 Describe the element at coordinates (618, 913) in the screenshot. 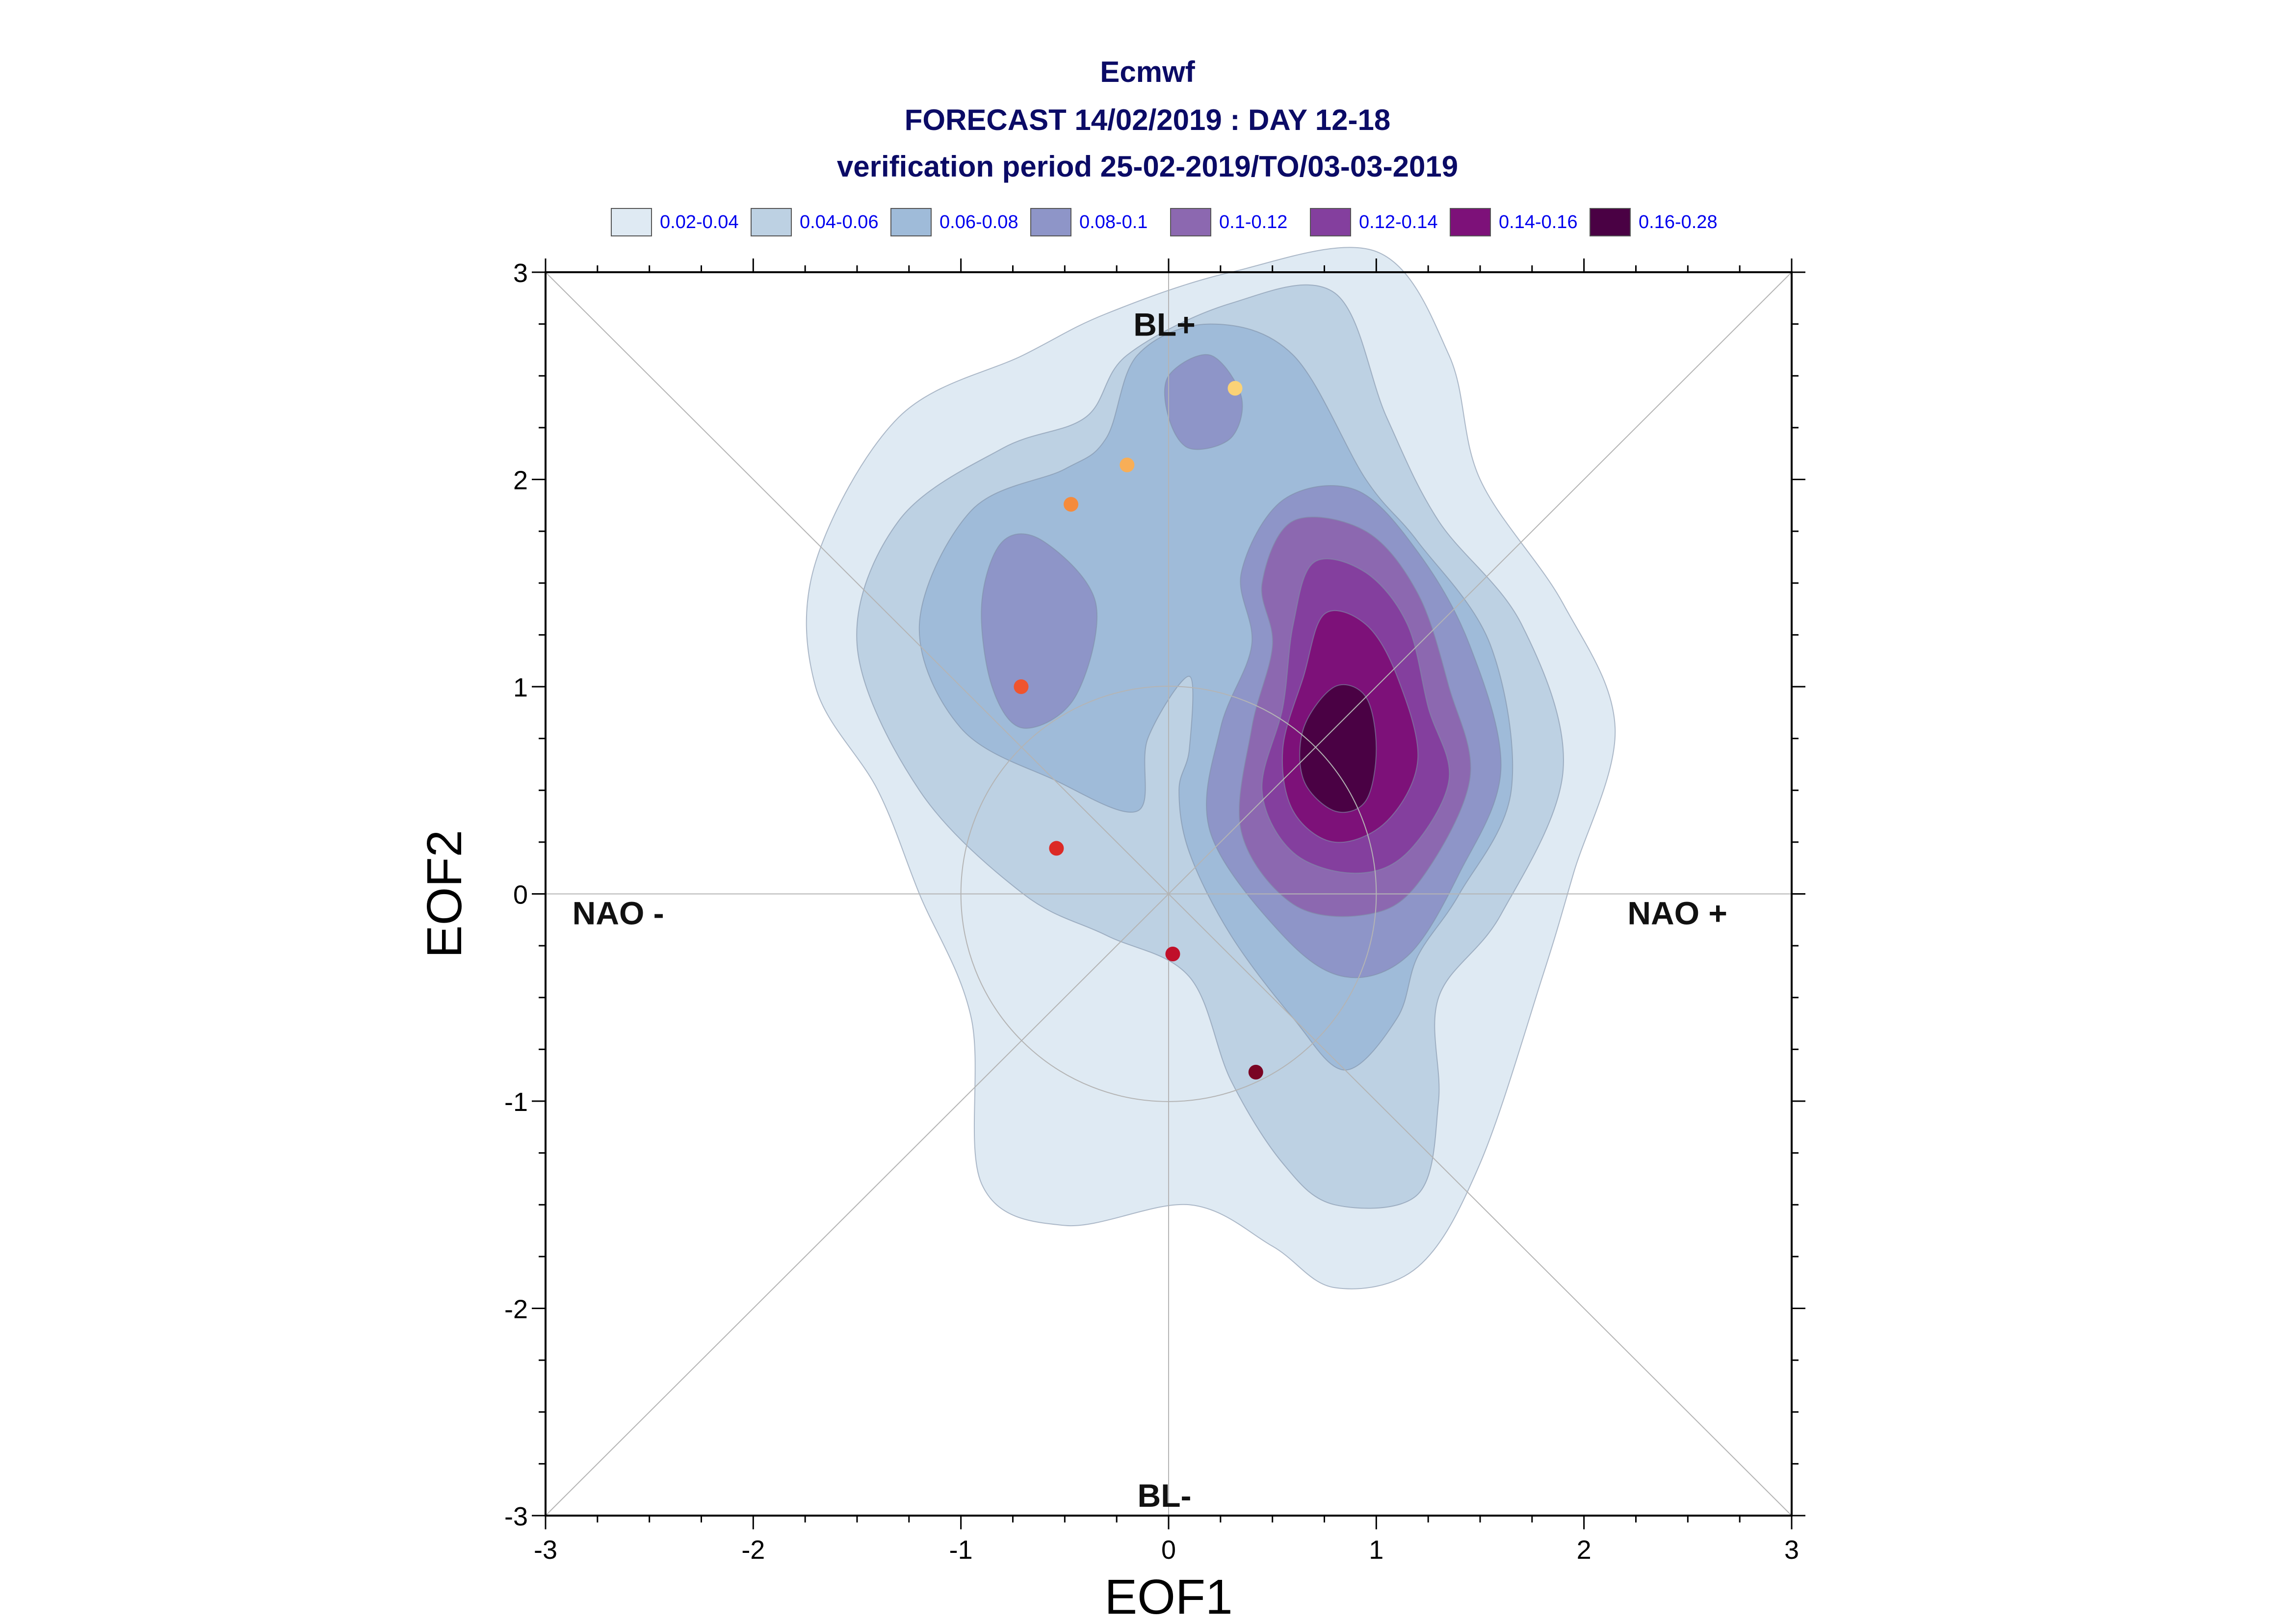

I see `regime-label: NAO -` at that location.